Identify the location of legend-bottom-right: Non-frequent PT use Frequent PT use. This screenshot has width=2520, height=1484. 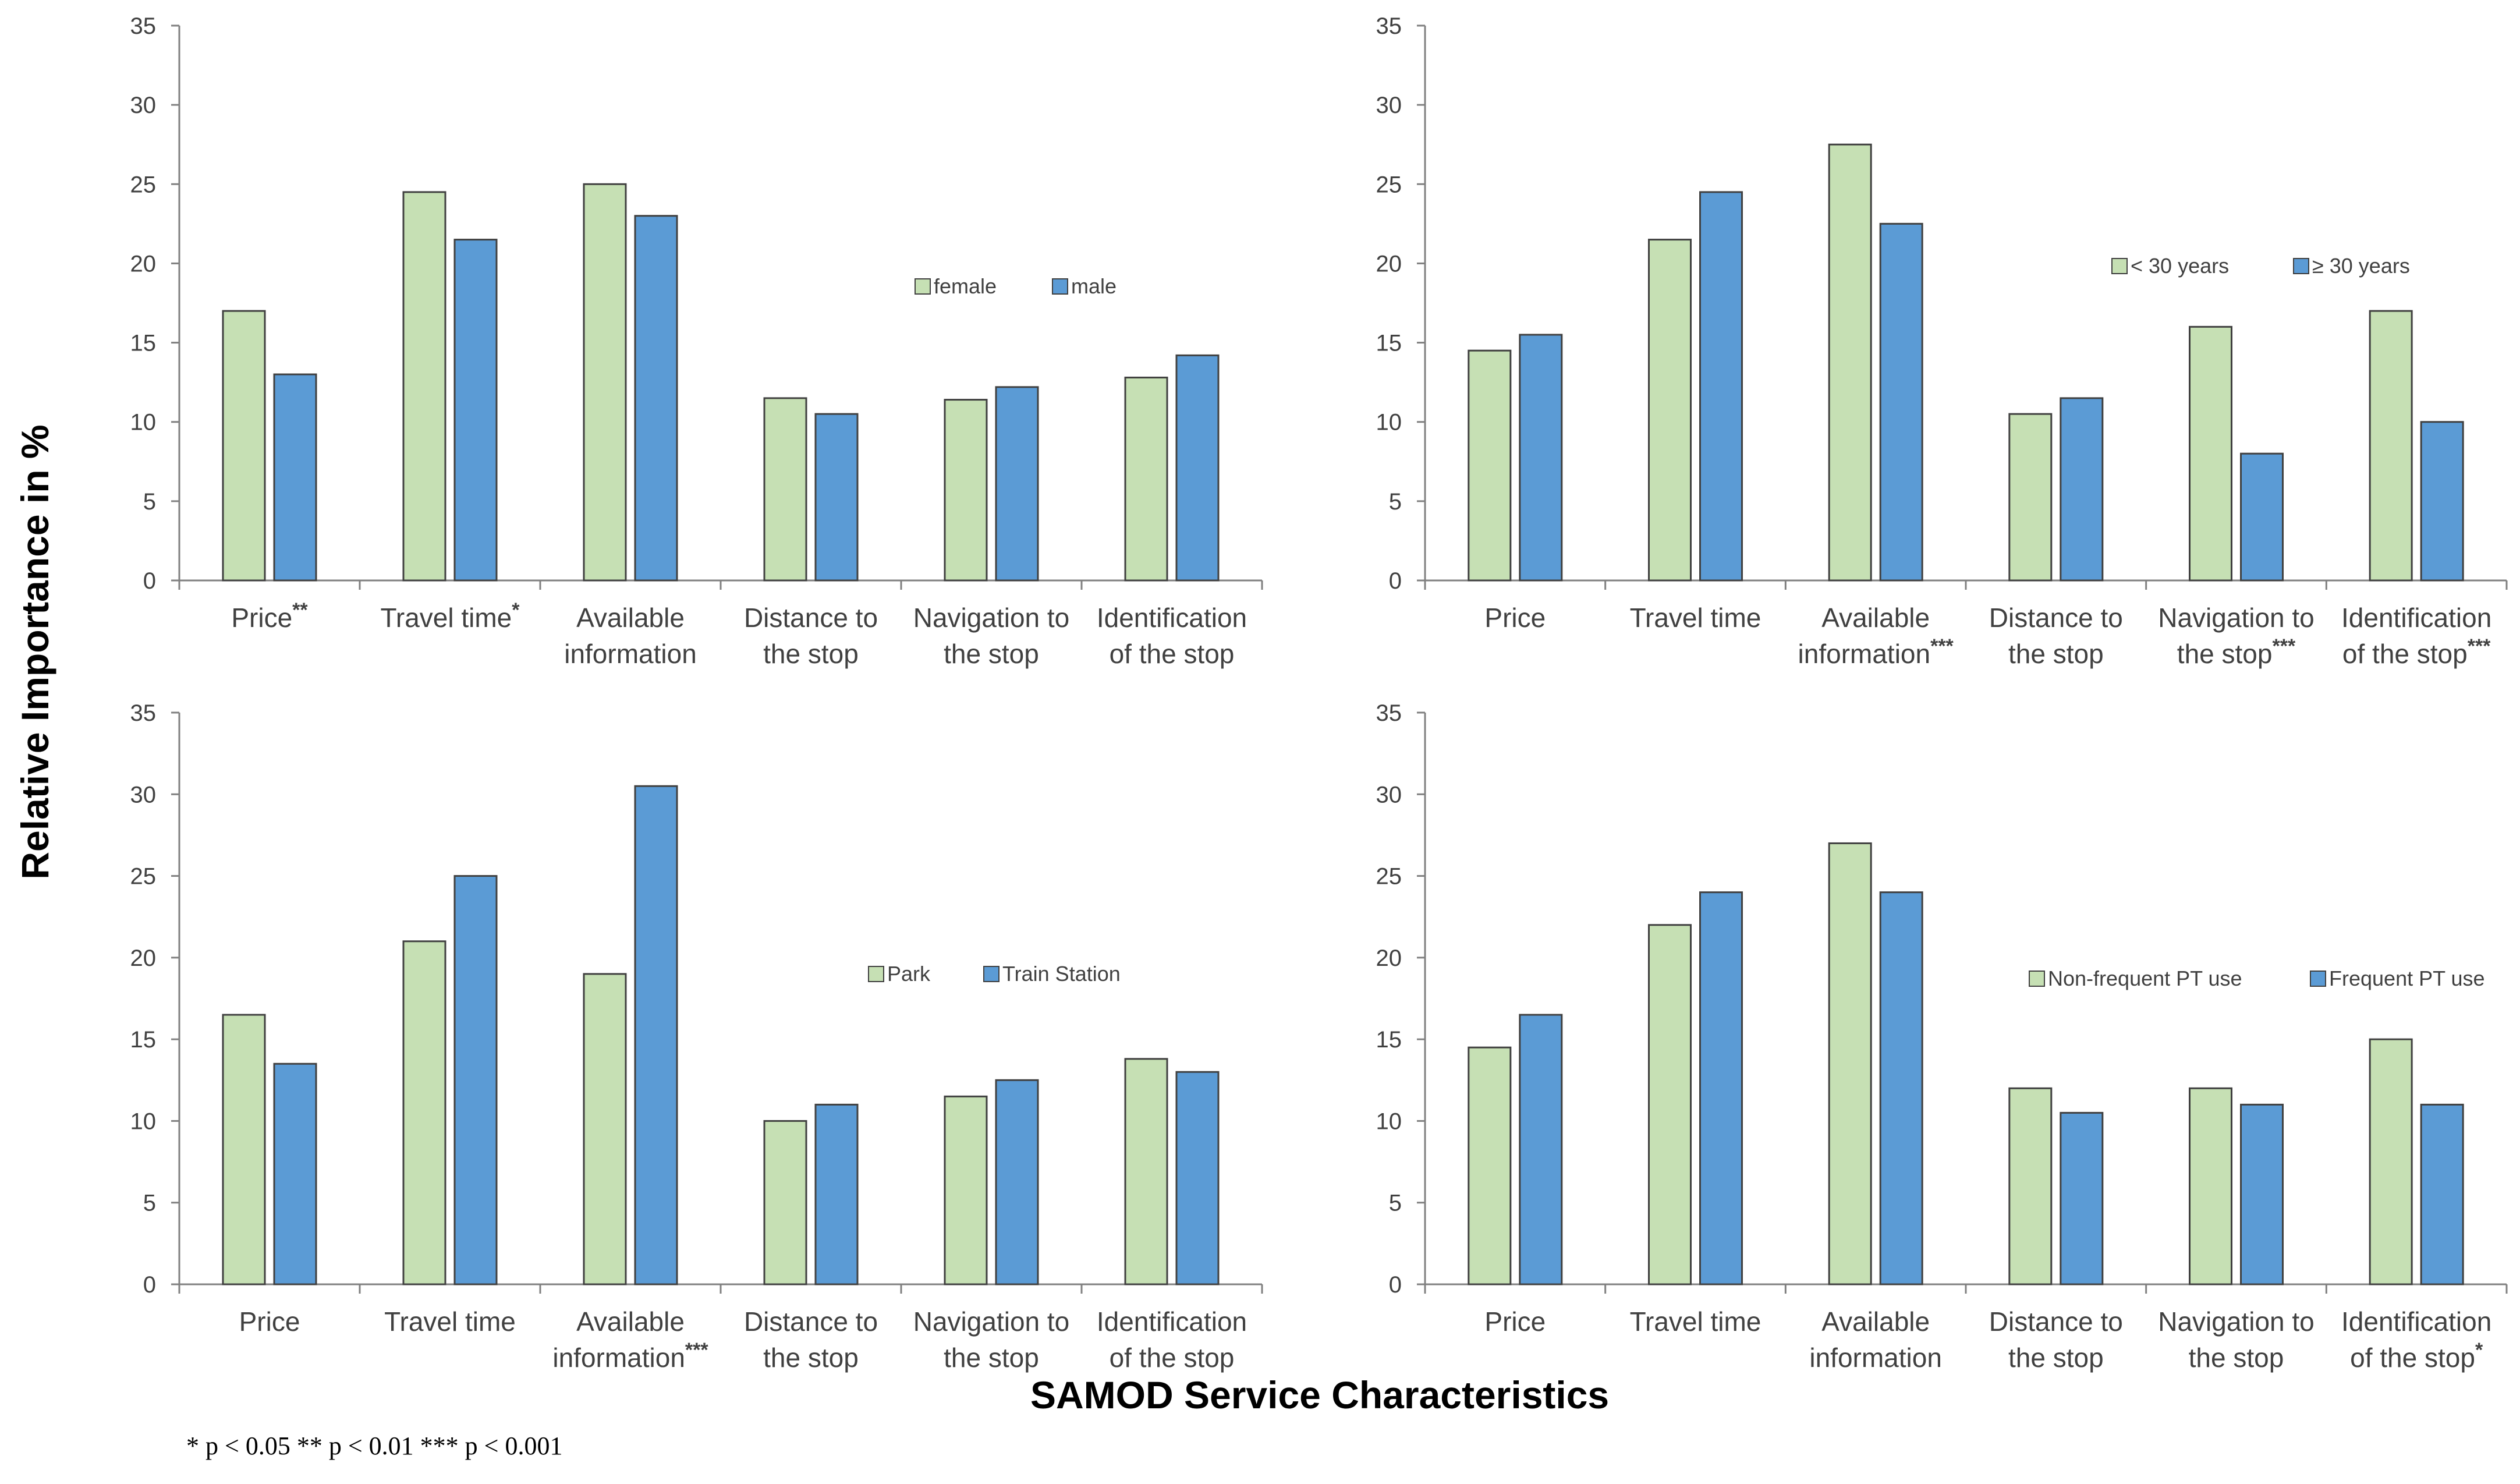
(2257, 978).